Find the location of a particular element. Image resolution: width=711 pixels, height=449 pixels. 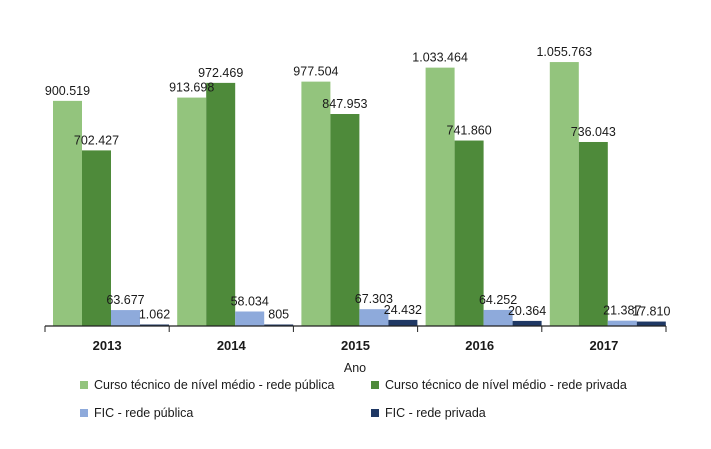

data-label-2013-series-1: 900.519 is located at coordinates (67, 91).